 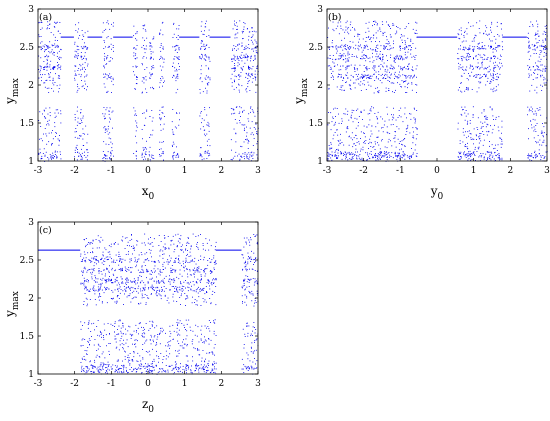 I want to click on y-tick-label: 2, so click(x=320, y=86).